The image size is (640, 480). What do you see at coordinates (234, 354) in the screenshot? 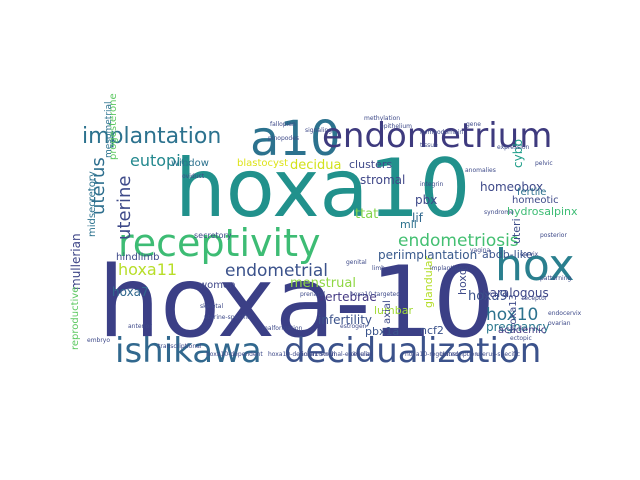
I see `word-81: hoxa10-dependent` at bounding box center [234, 354].